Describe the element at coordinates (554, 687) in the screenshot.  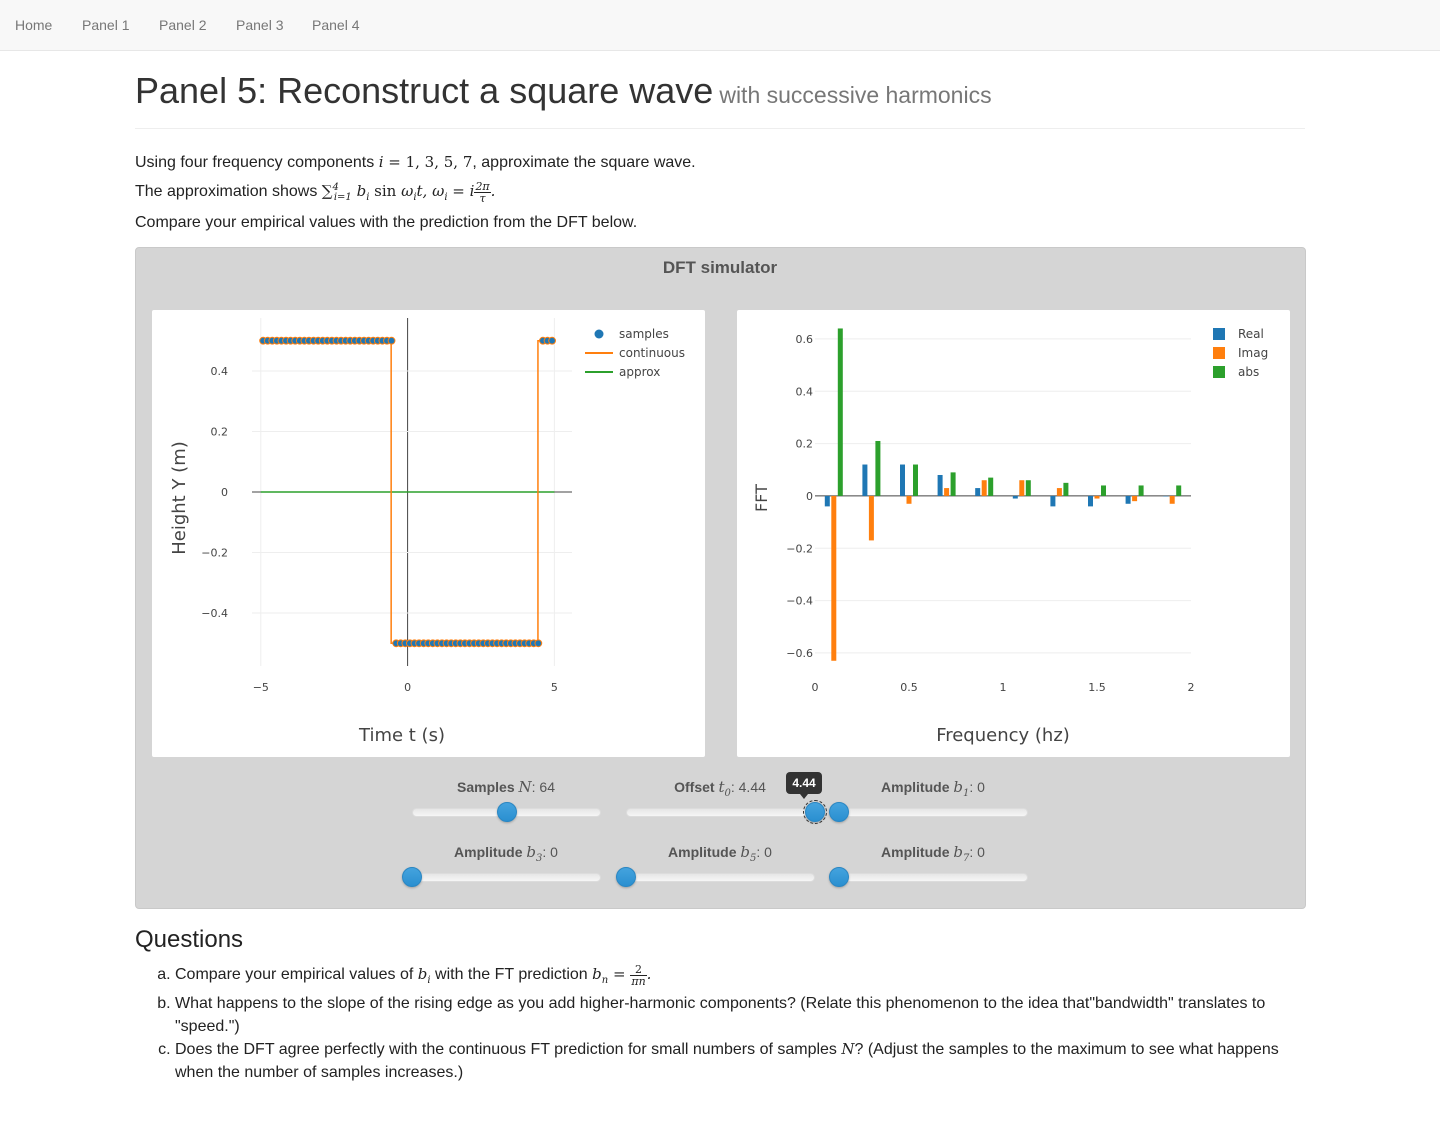
I see `x-tick-label: 5` at that location.